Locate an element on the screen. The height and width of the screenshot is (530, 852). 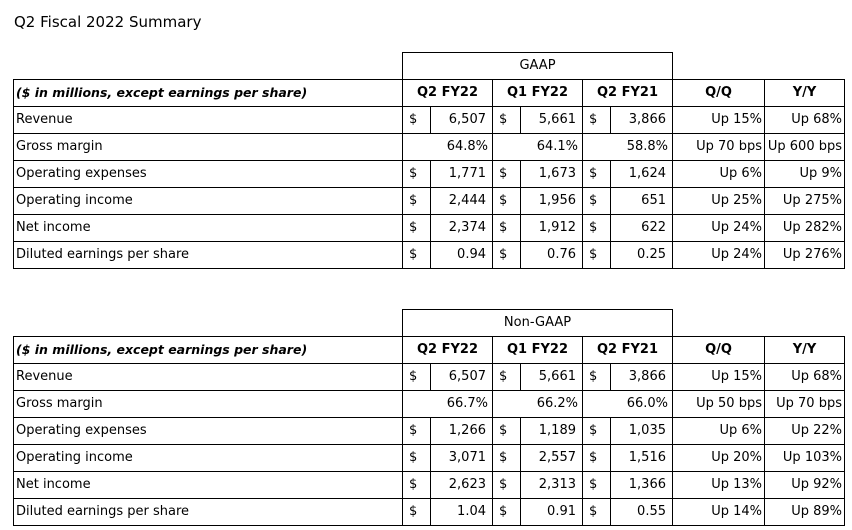
value-cell: 2,444 is located at coordinates (461, 201).